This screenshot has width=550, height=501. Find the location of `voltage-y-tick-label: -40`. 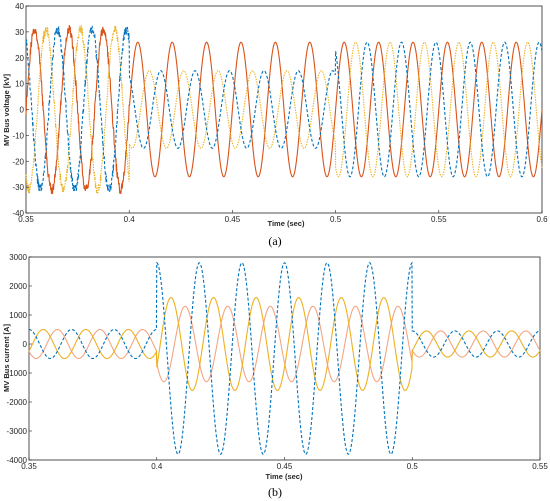

voltage-y-tick-label: -40 is located at coordinates (18, 213).